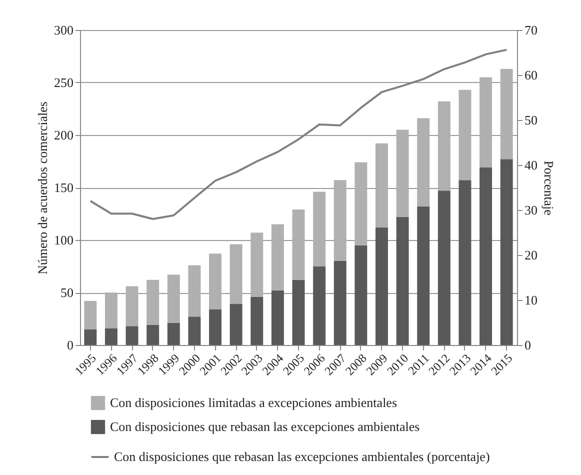 The height and width of the screenshot is (475, 581). I want to click on y-tick-label: 300, so click(64, 30).